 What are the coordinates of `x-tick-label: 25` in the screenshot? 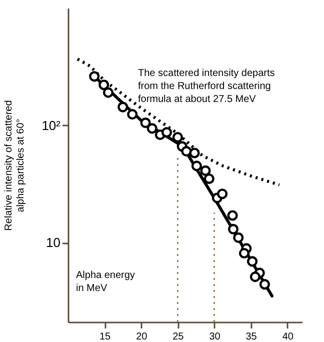 It's located at (178, 337).